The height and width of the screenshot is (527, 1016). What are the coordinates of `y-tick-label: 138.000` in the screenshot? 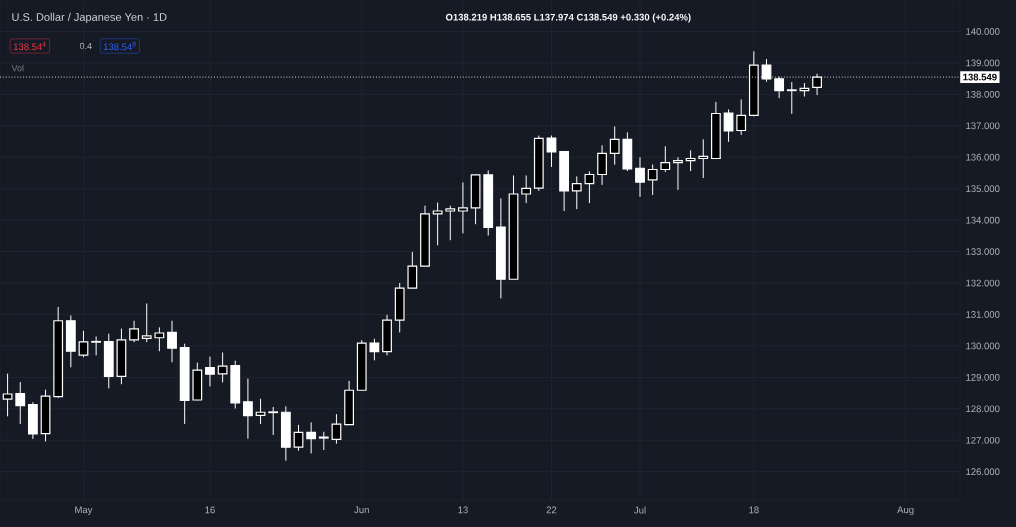 It's located at (983, 94).